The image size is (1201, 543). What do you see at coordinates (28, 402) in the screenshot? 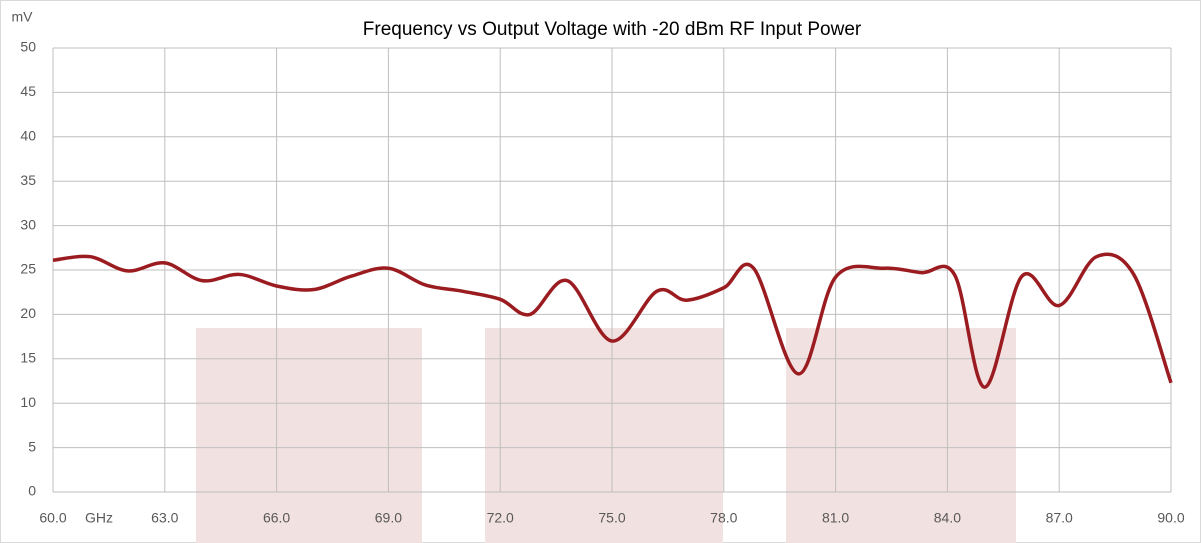
I see `y-tick-label: 10` at bounding box center [28, 402].